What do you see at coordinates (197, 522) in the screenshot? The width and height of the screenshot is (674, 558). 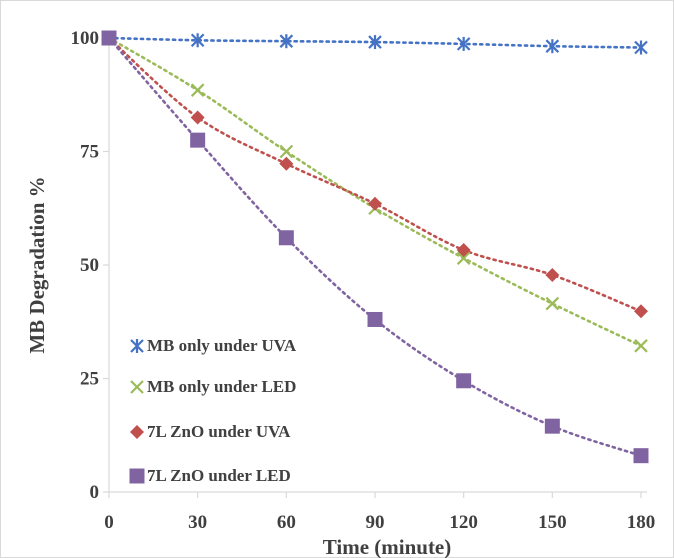 I see `x-tick-label: 30` at bounding box center [197, 522].